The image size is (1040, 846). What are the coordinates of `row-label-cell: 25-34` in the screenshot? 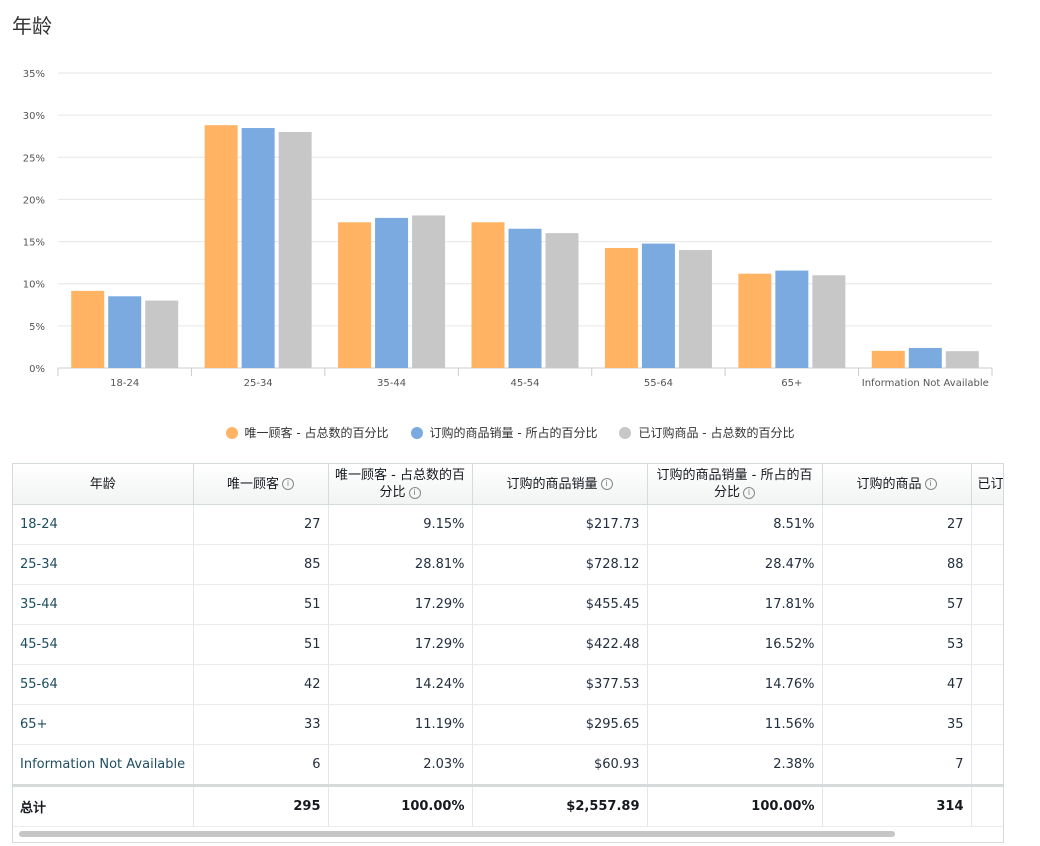 It's located at (103, 564).